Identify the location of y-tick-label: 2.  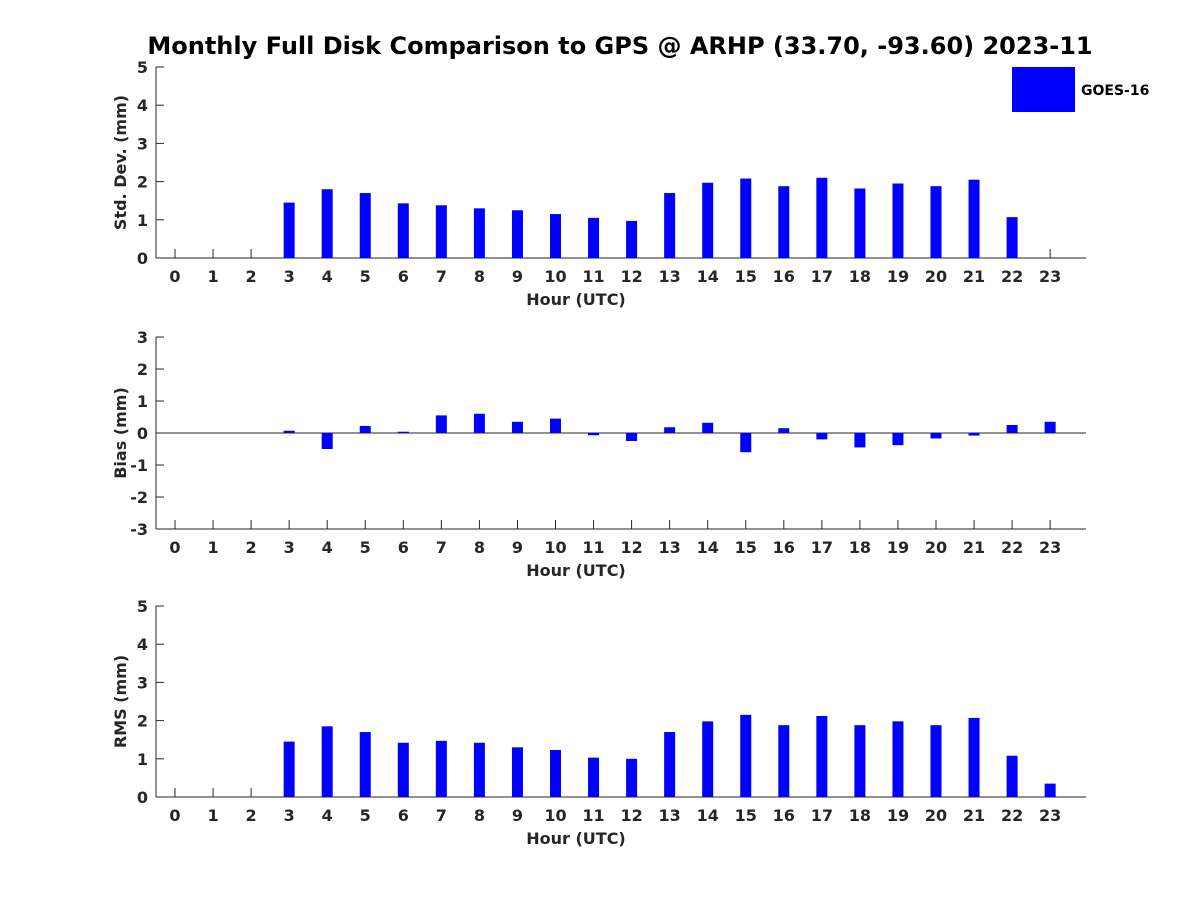
(142, 369).